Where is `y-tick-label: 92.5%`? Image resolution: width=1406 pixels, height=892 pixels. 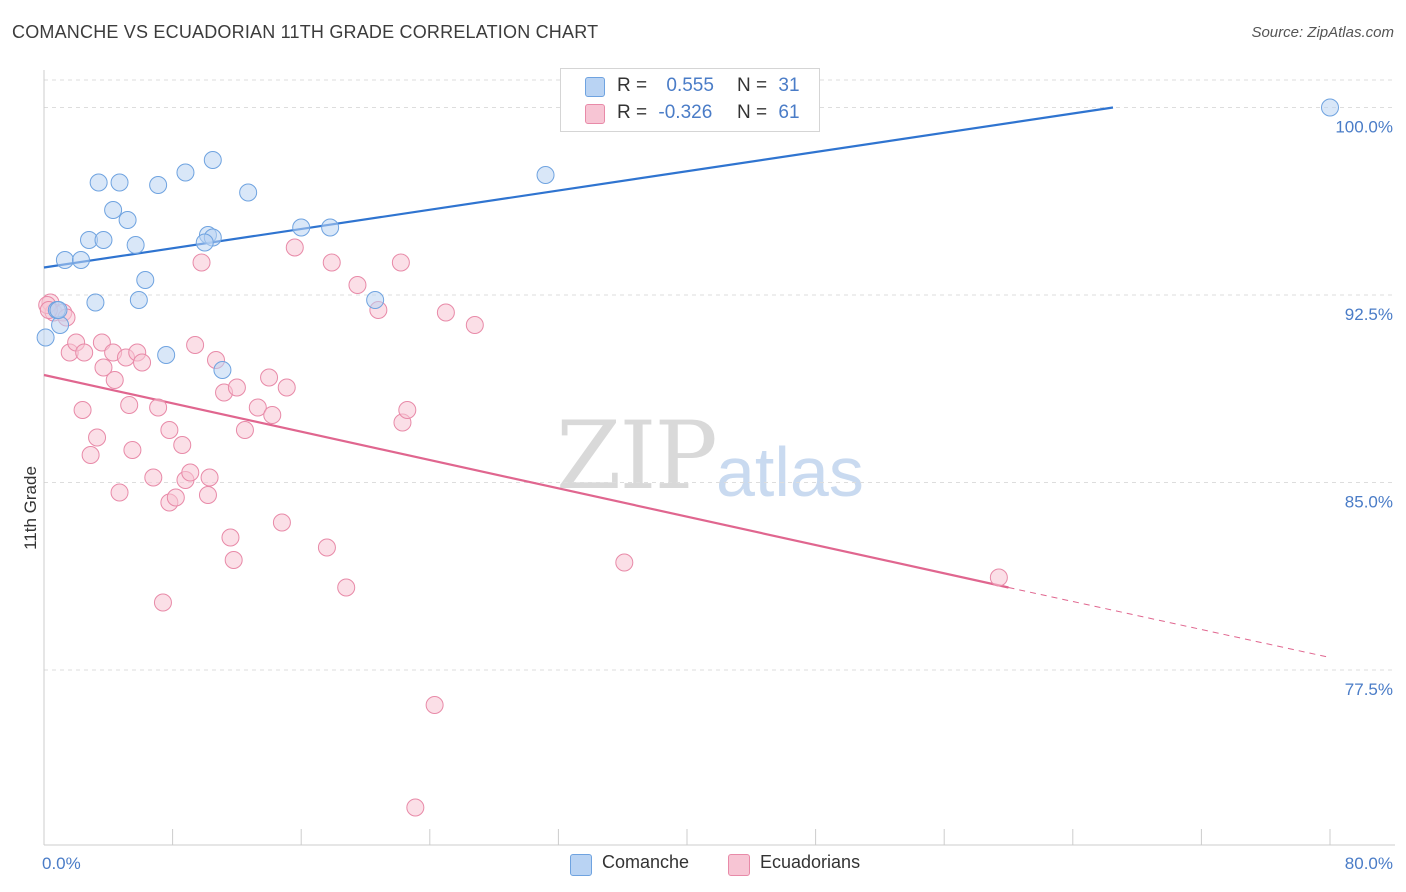 y-tick-label: 92.5% is located at coordinates (1369, 314).